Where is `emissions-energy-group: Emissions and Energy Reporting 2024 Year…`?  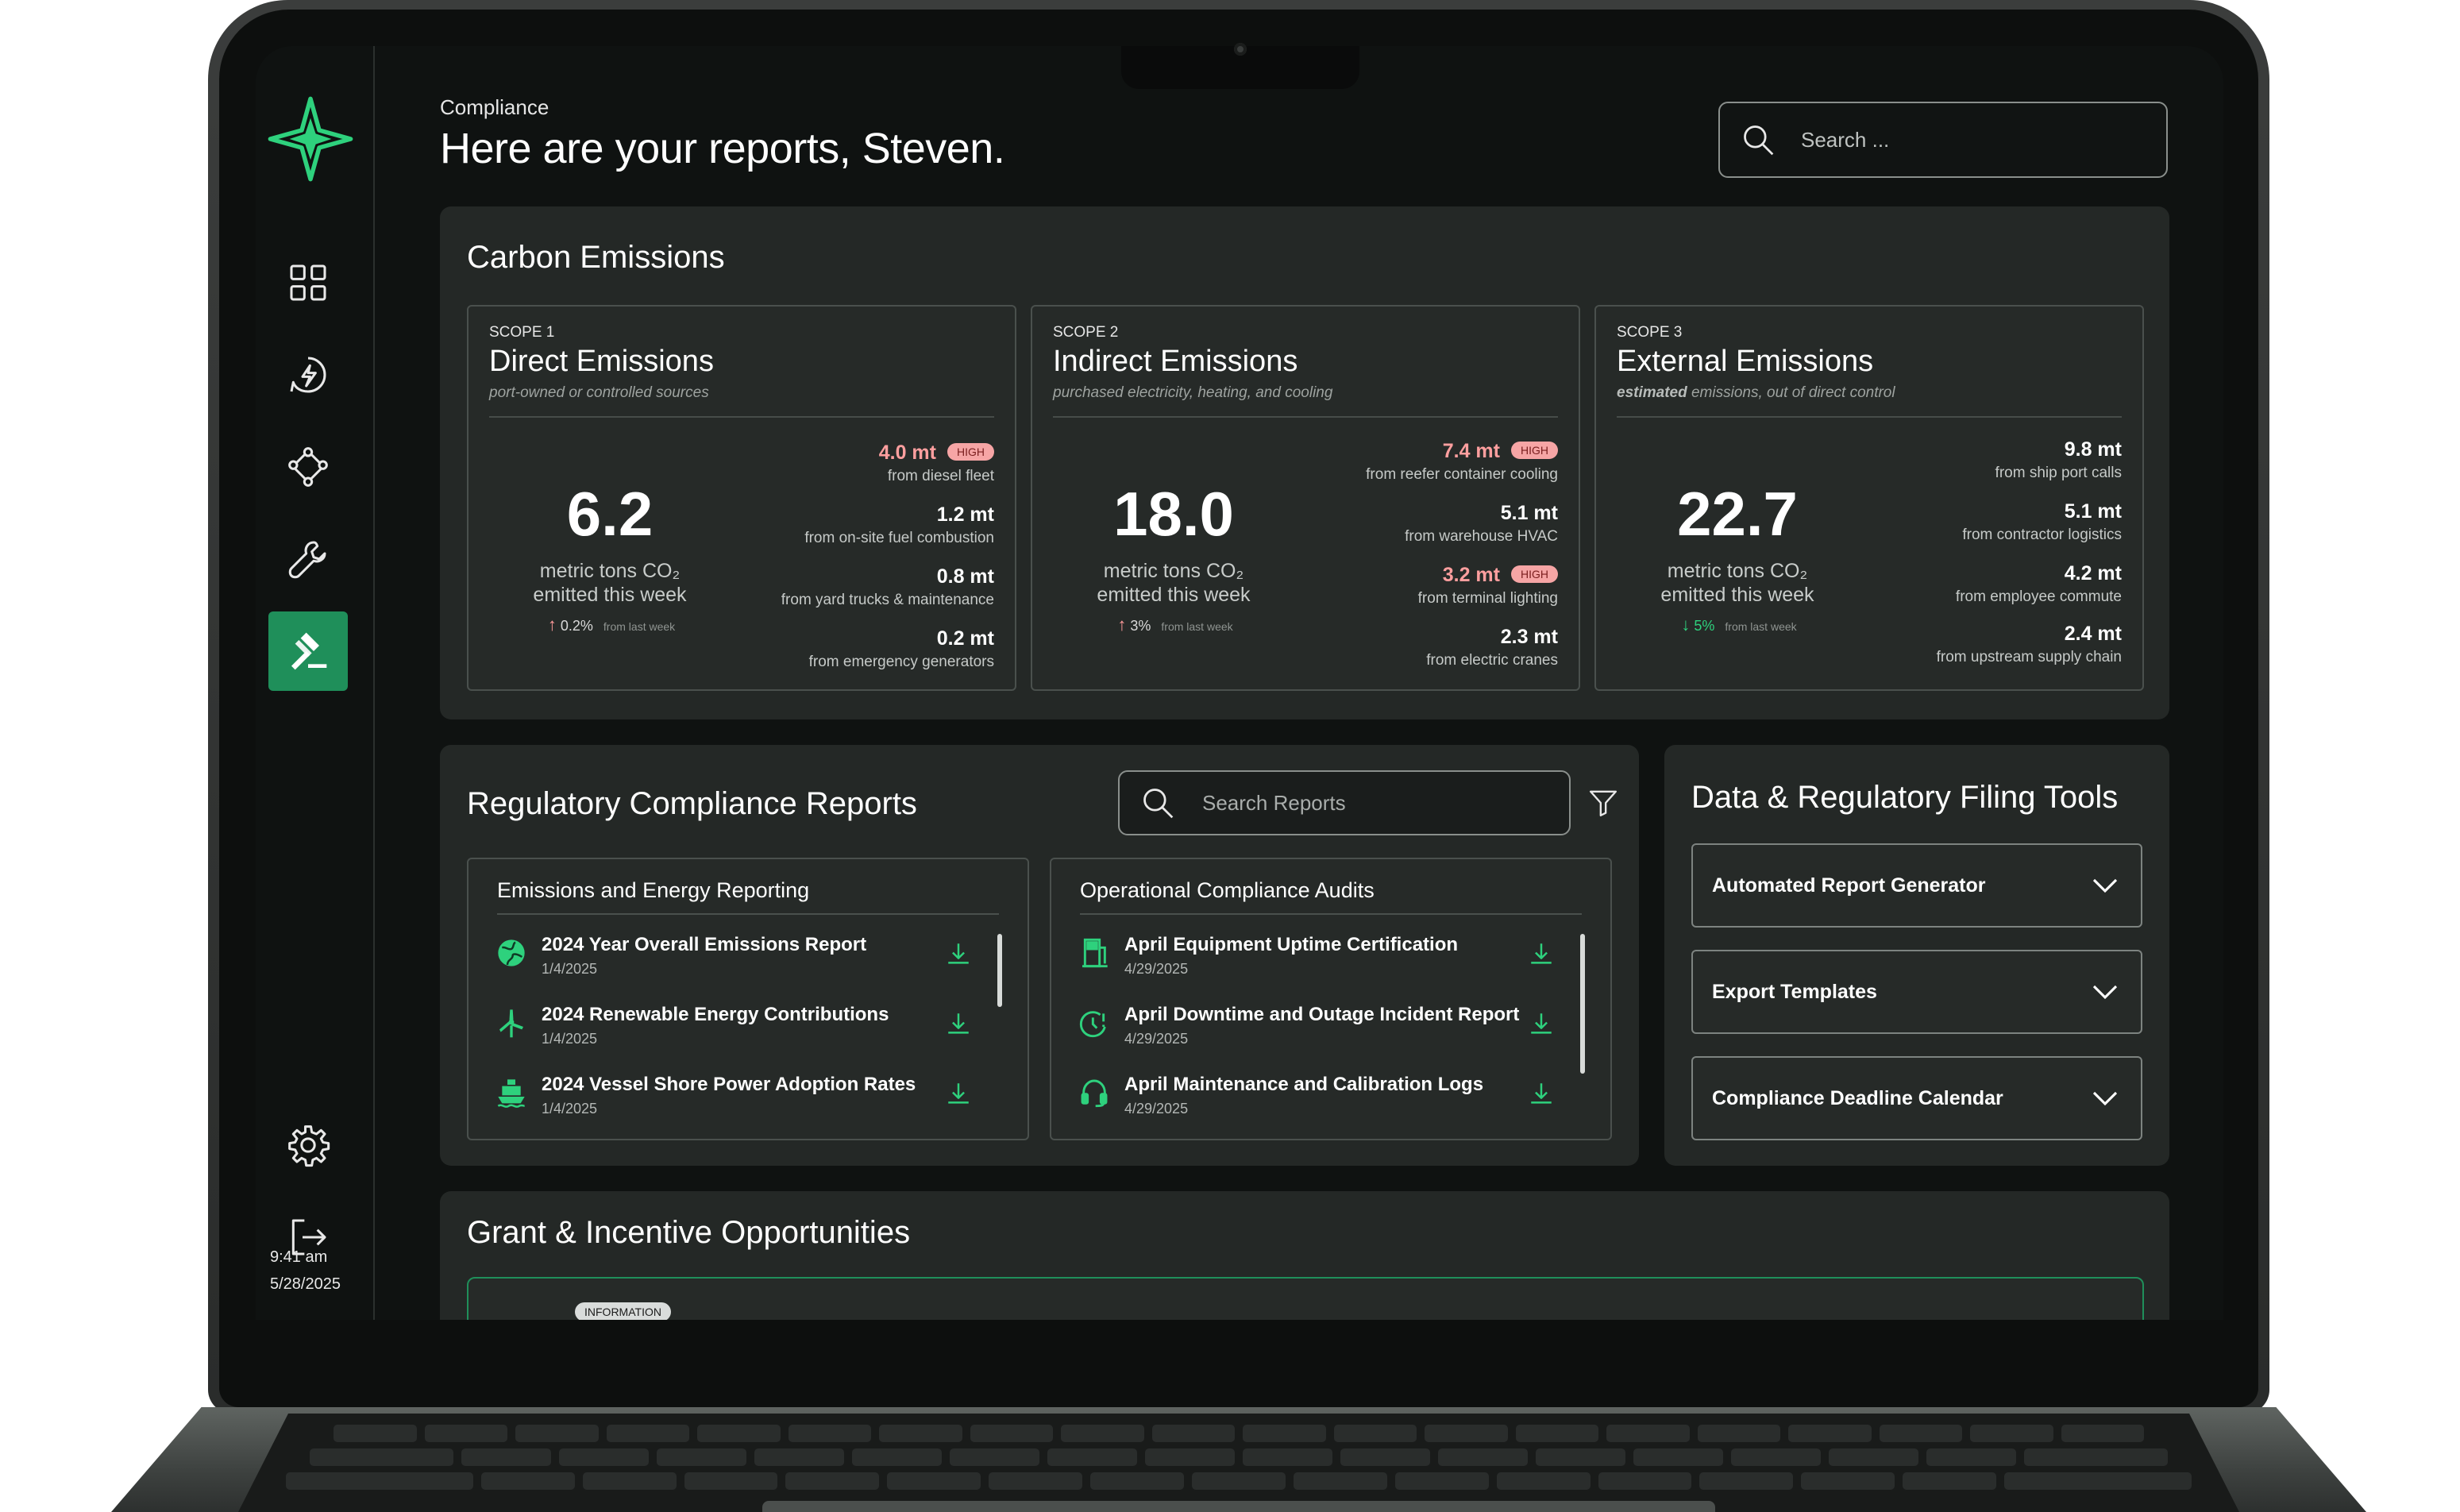 emissions-energy-group: Emissions and Energy Reporting 2024 Year… is located at coordinates (748, 999).